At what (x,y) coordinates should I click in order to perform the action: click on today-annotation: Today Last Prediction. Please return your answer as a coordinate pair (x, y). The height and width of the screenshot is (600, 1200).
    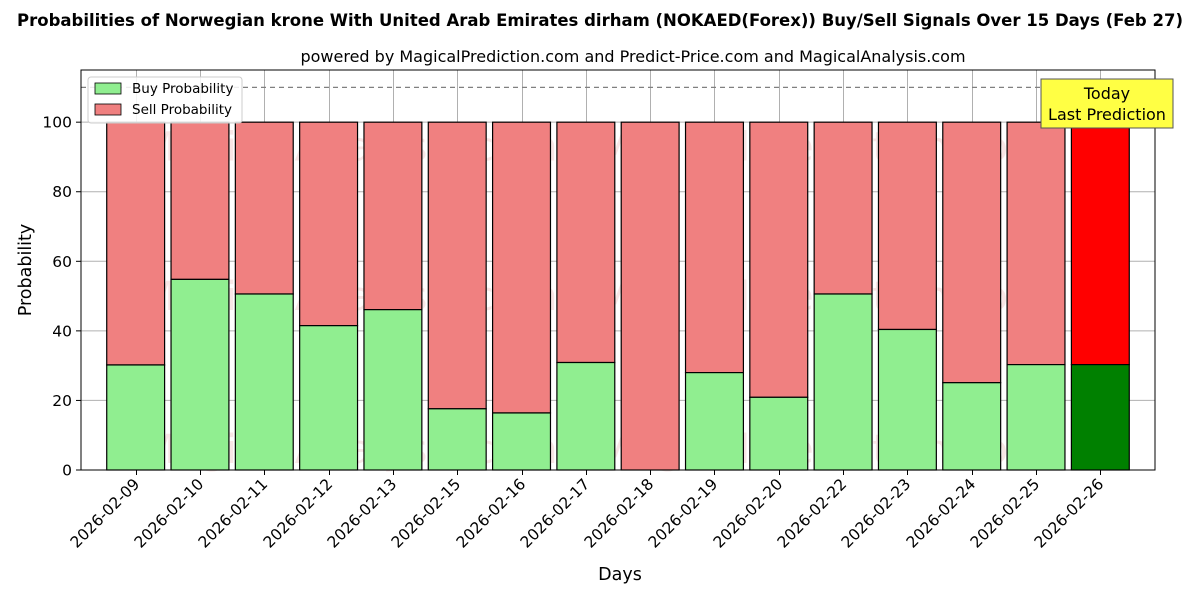
    Looking at the image, I should click on (1107, 103).